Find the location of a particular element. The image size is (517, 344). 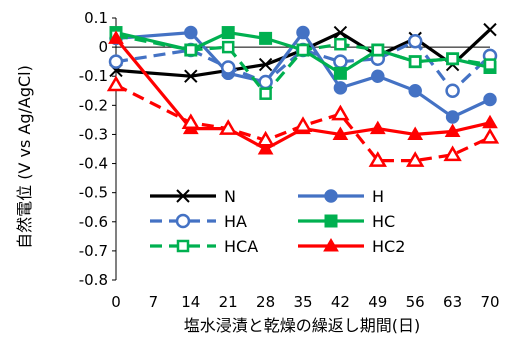

legend-label: HC2 is located at coordinates (388, 246).